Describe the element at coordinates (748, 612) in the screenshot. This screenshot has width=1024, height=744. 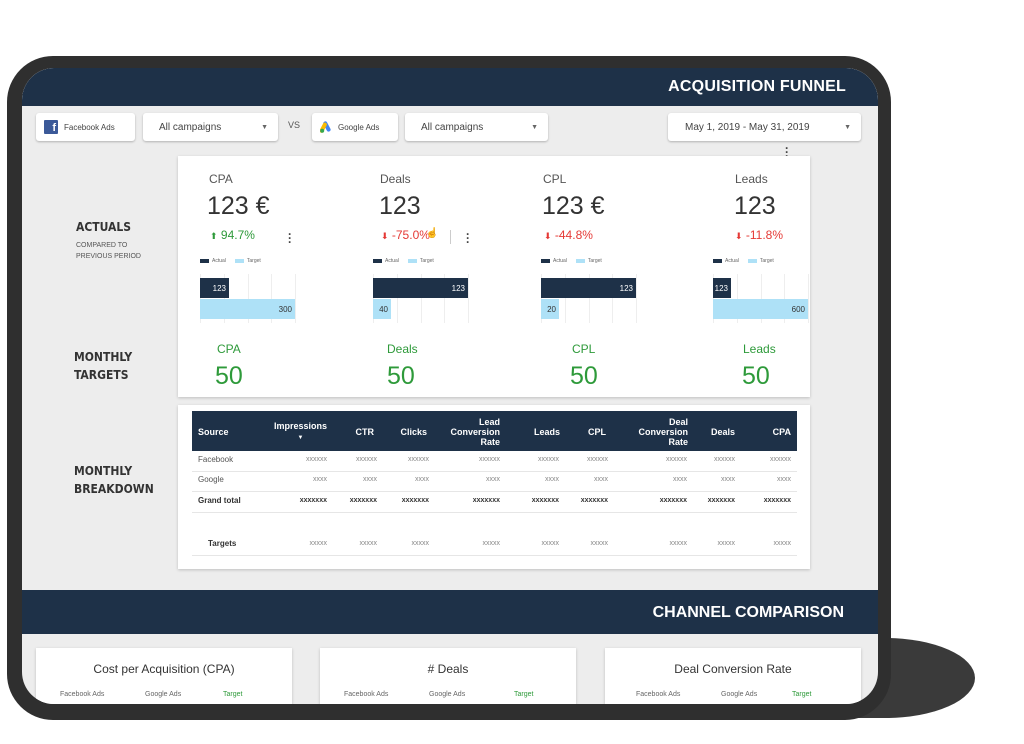
I see `comparison-title: CHANNEL COMPARISON` at that location.